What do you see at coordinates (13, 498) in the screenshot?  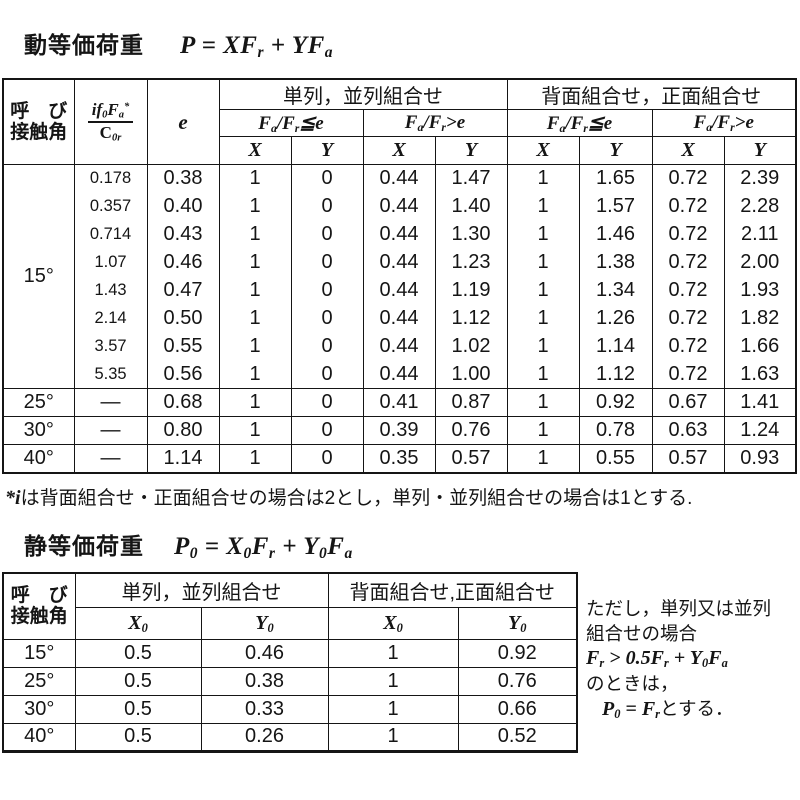 I see `footnote-marker: *i` at bounding box center [13, 498].